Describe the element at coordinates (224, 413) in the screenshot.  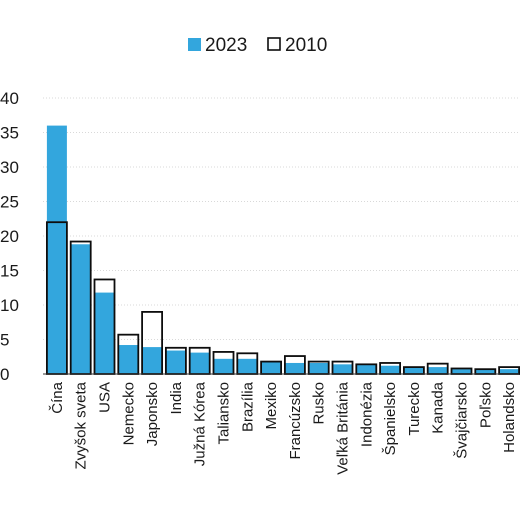
I see `x-tick-label: Taliansko` at that location.